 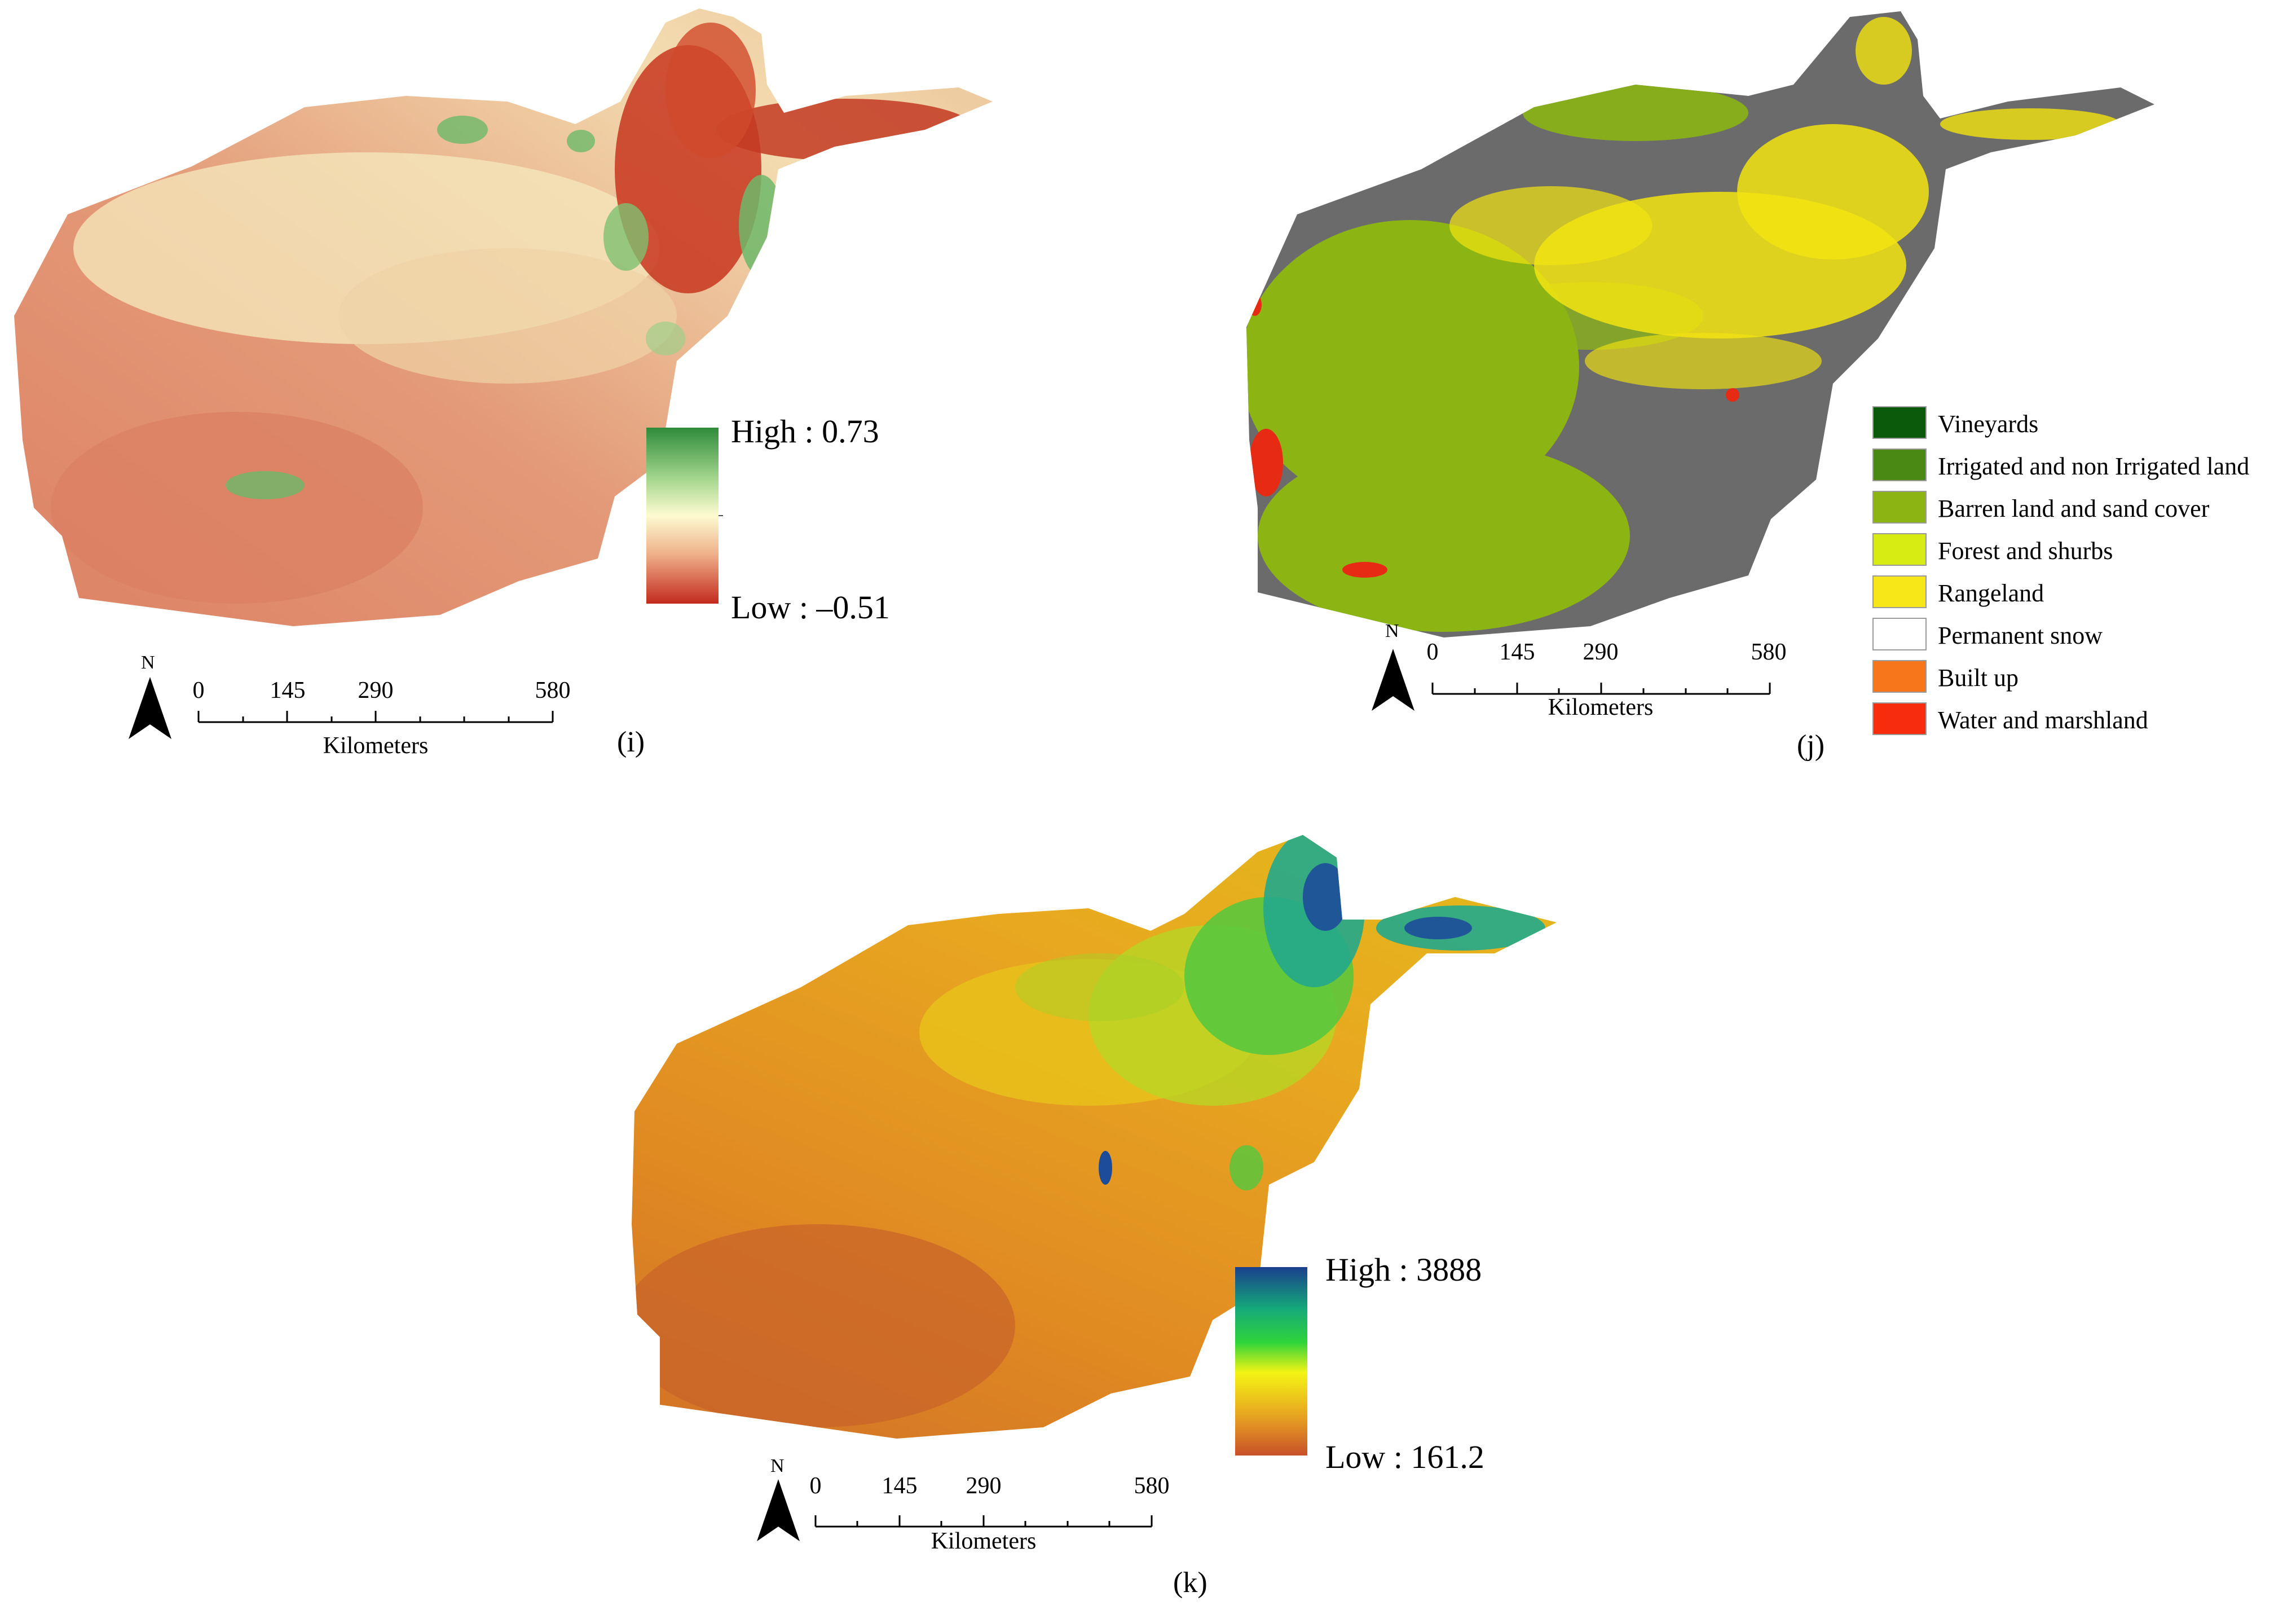 I want to click on scale-i-unit: Kilometers, so click(x=376, y=746).